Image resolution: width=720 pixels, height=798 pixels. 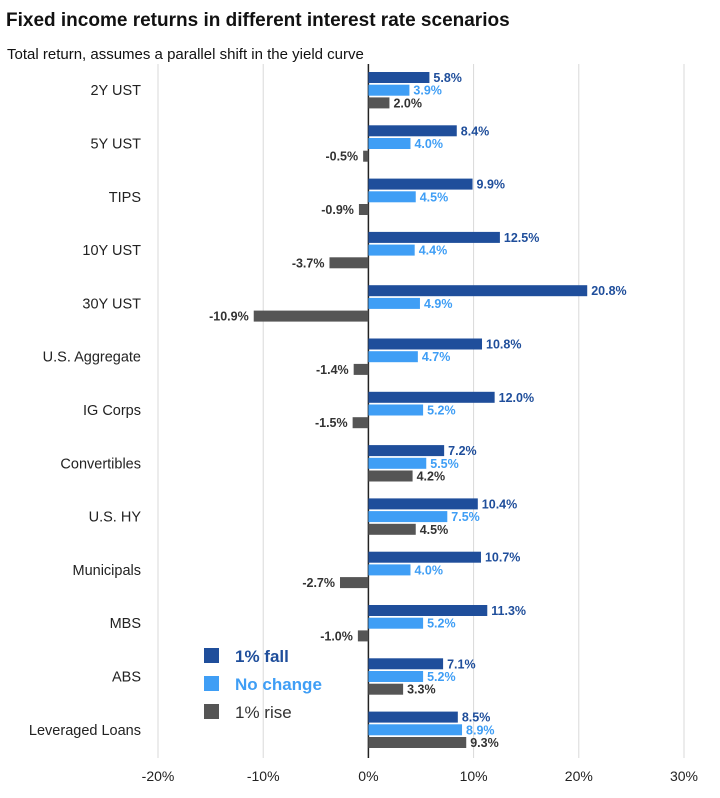 I want to click on category-label: TIPS, so click(x=125, y=198).